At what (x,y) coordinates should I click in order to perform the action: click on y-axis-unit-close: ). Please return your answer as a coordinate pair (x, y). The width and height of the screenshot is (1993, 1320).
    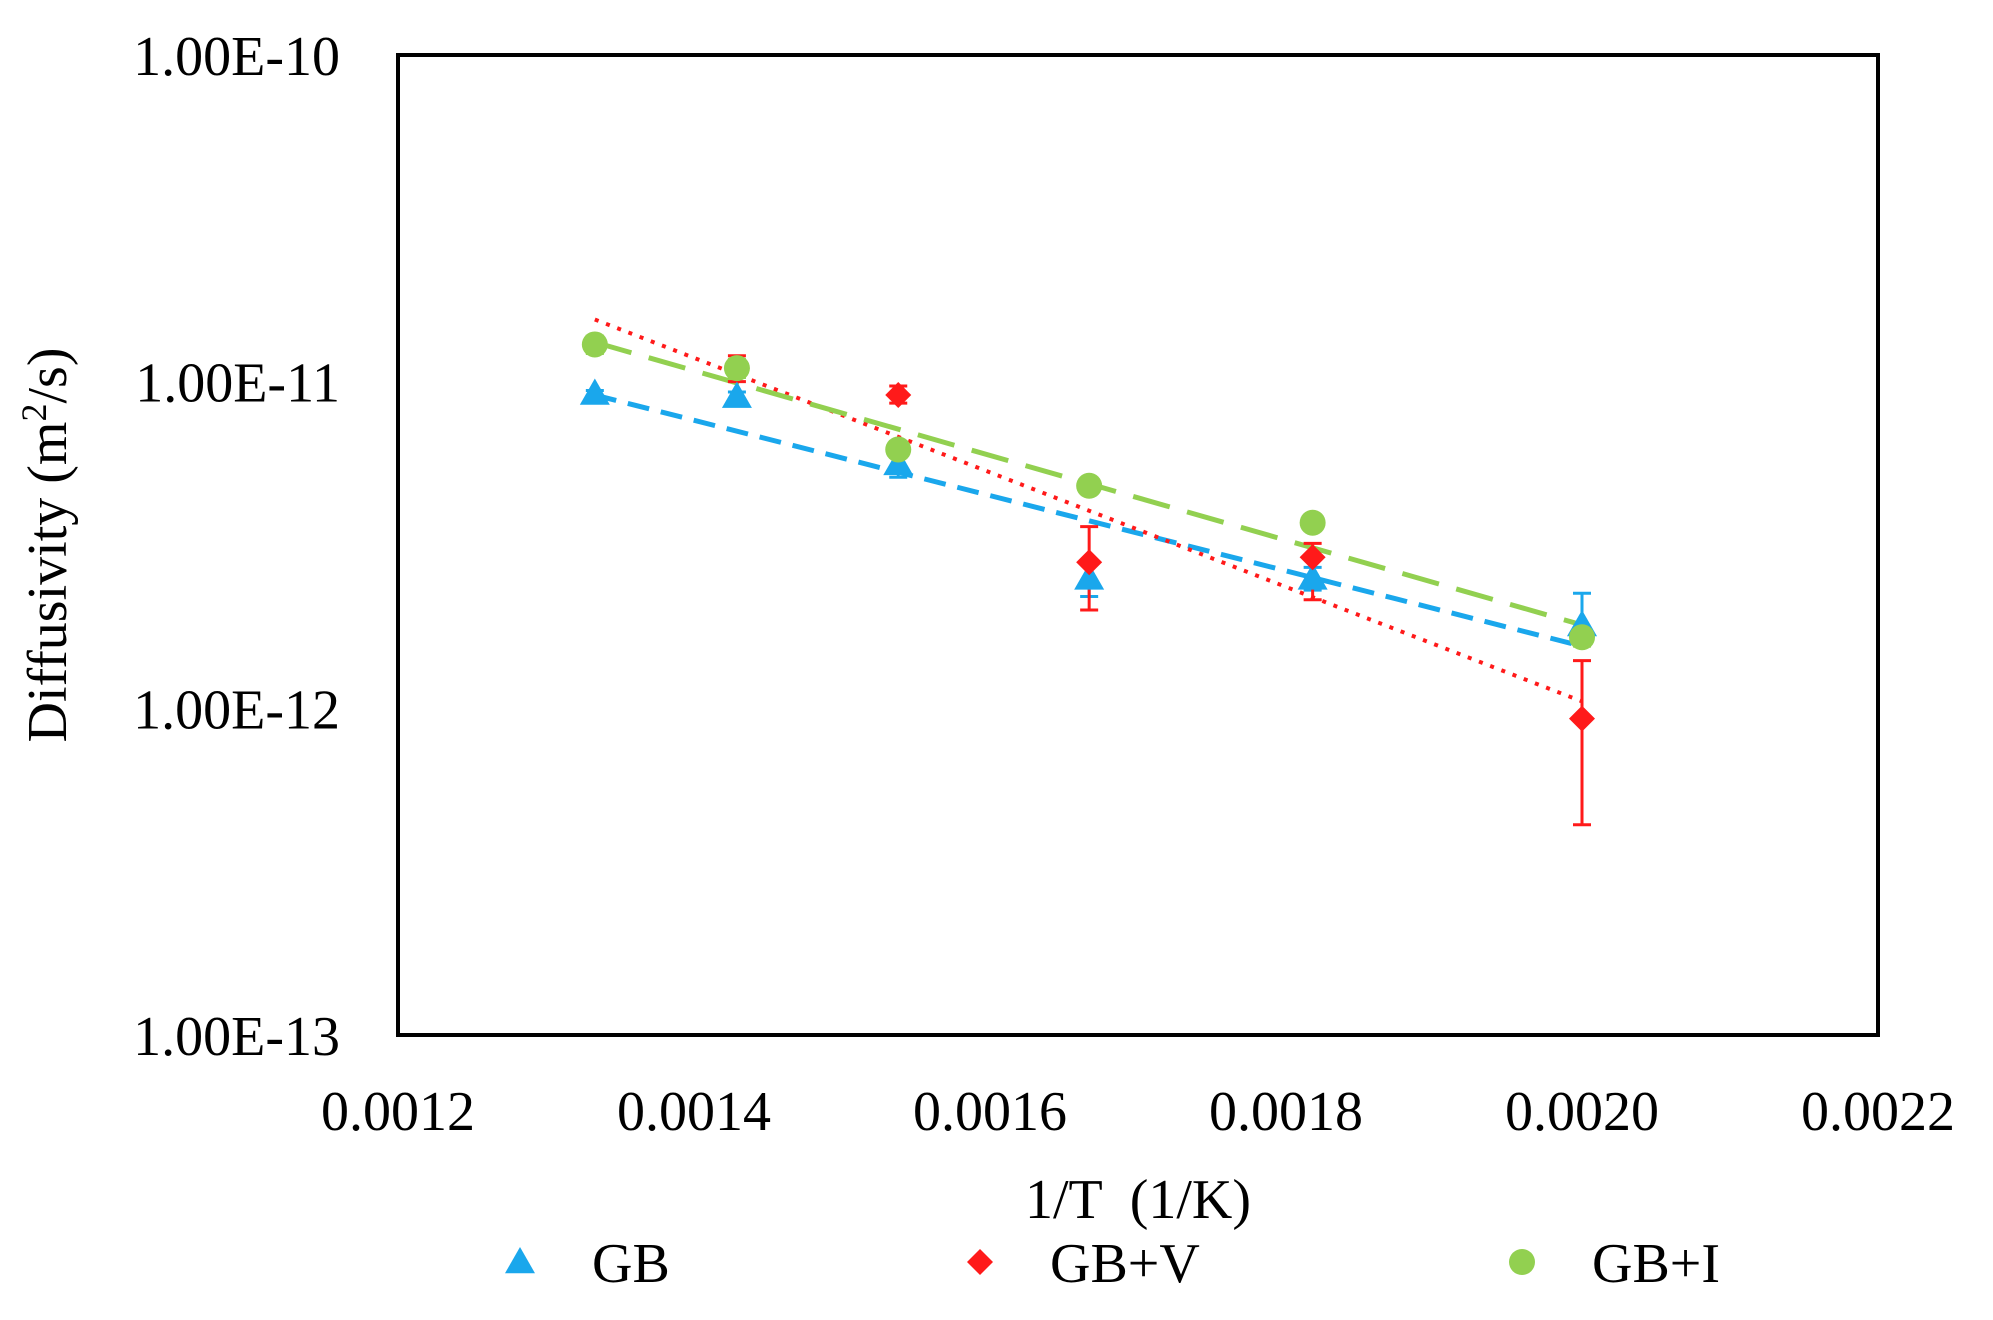
    Looking at the image, I should click on (48, 357).